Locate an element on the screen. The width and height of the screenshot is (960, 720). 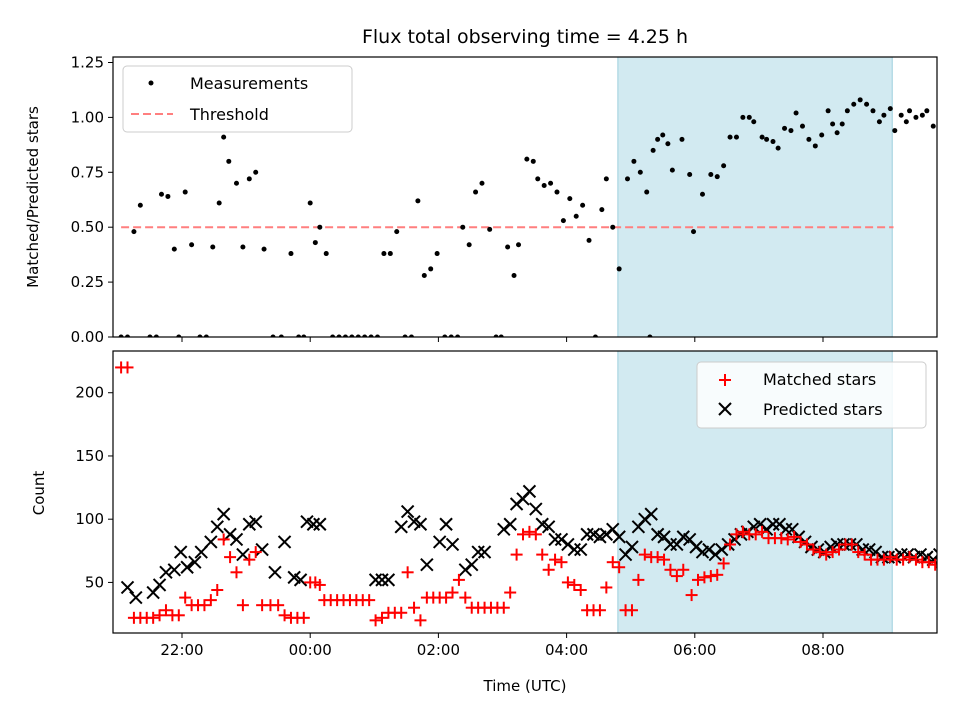
y-tick-label: 150 is located at coordinates (89, 456).